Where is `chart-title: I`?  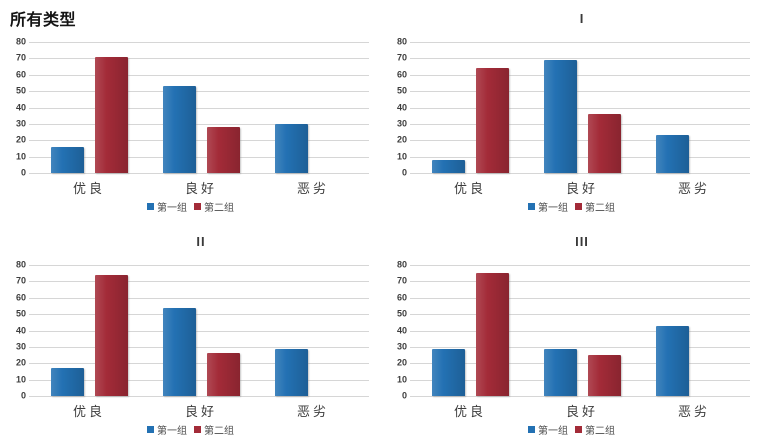 chart-title: I is located at coordinates (582, 18).